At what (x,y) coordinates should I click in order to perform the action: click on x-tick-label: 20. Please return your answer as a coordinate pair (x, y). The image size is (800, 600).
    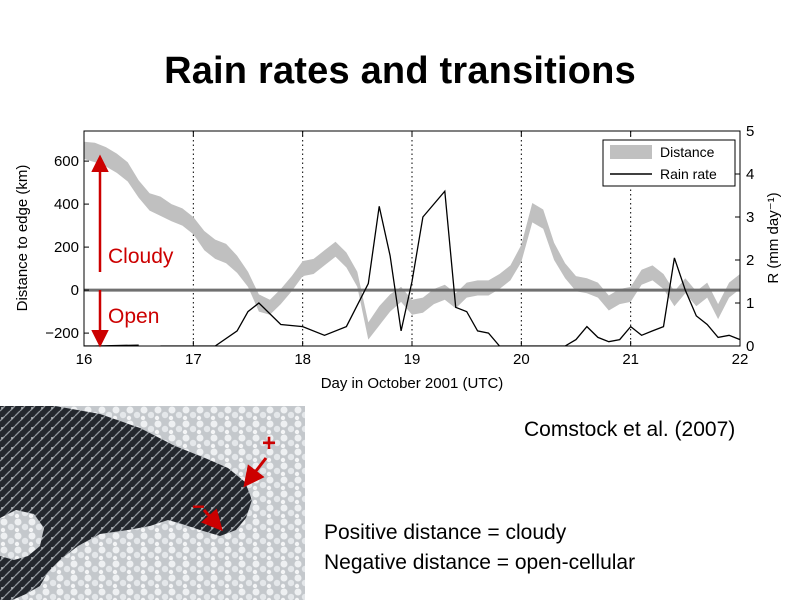
    Looking at the image, I should click on (521, 359).